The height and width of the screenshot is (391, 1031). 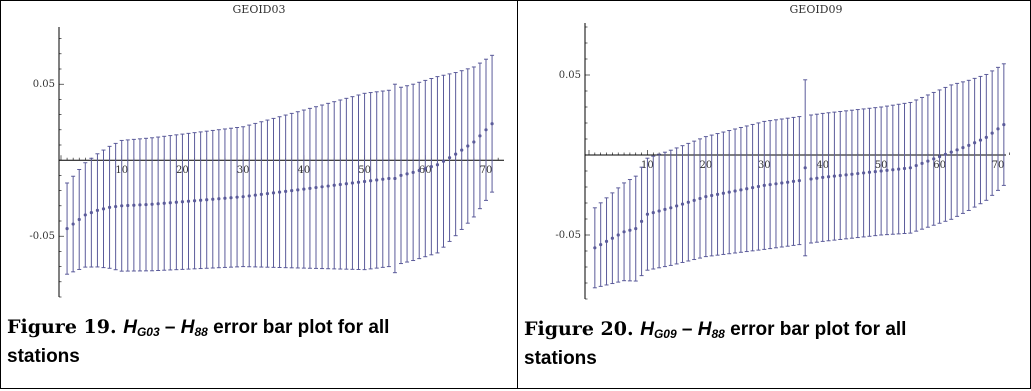 I want to click on caption-label: Figure 19., so click(x=62, y=327).